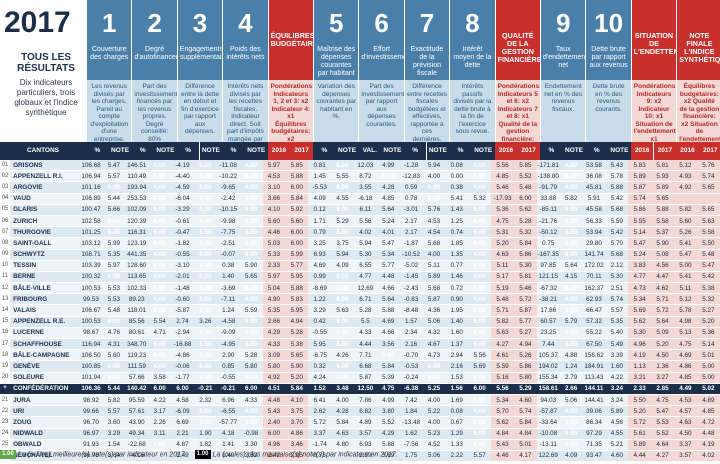  Describe the element at coordinates (411, 210) in the screenshot. I see `table-cell: -3.01` at that location.